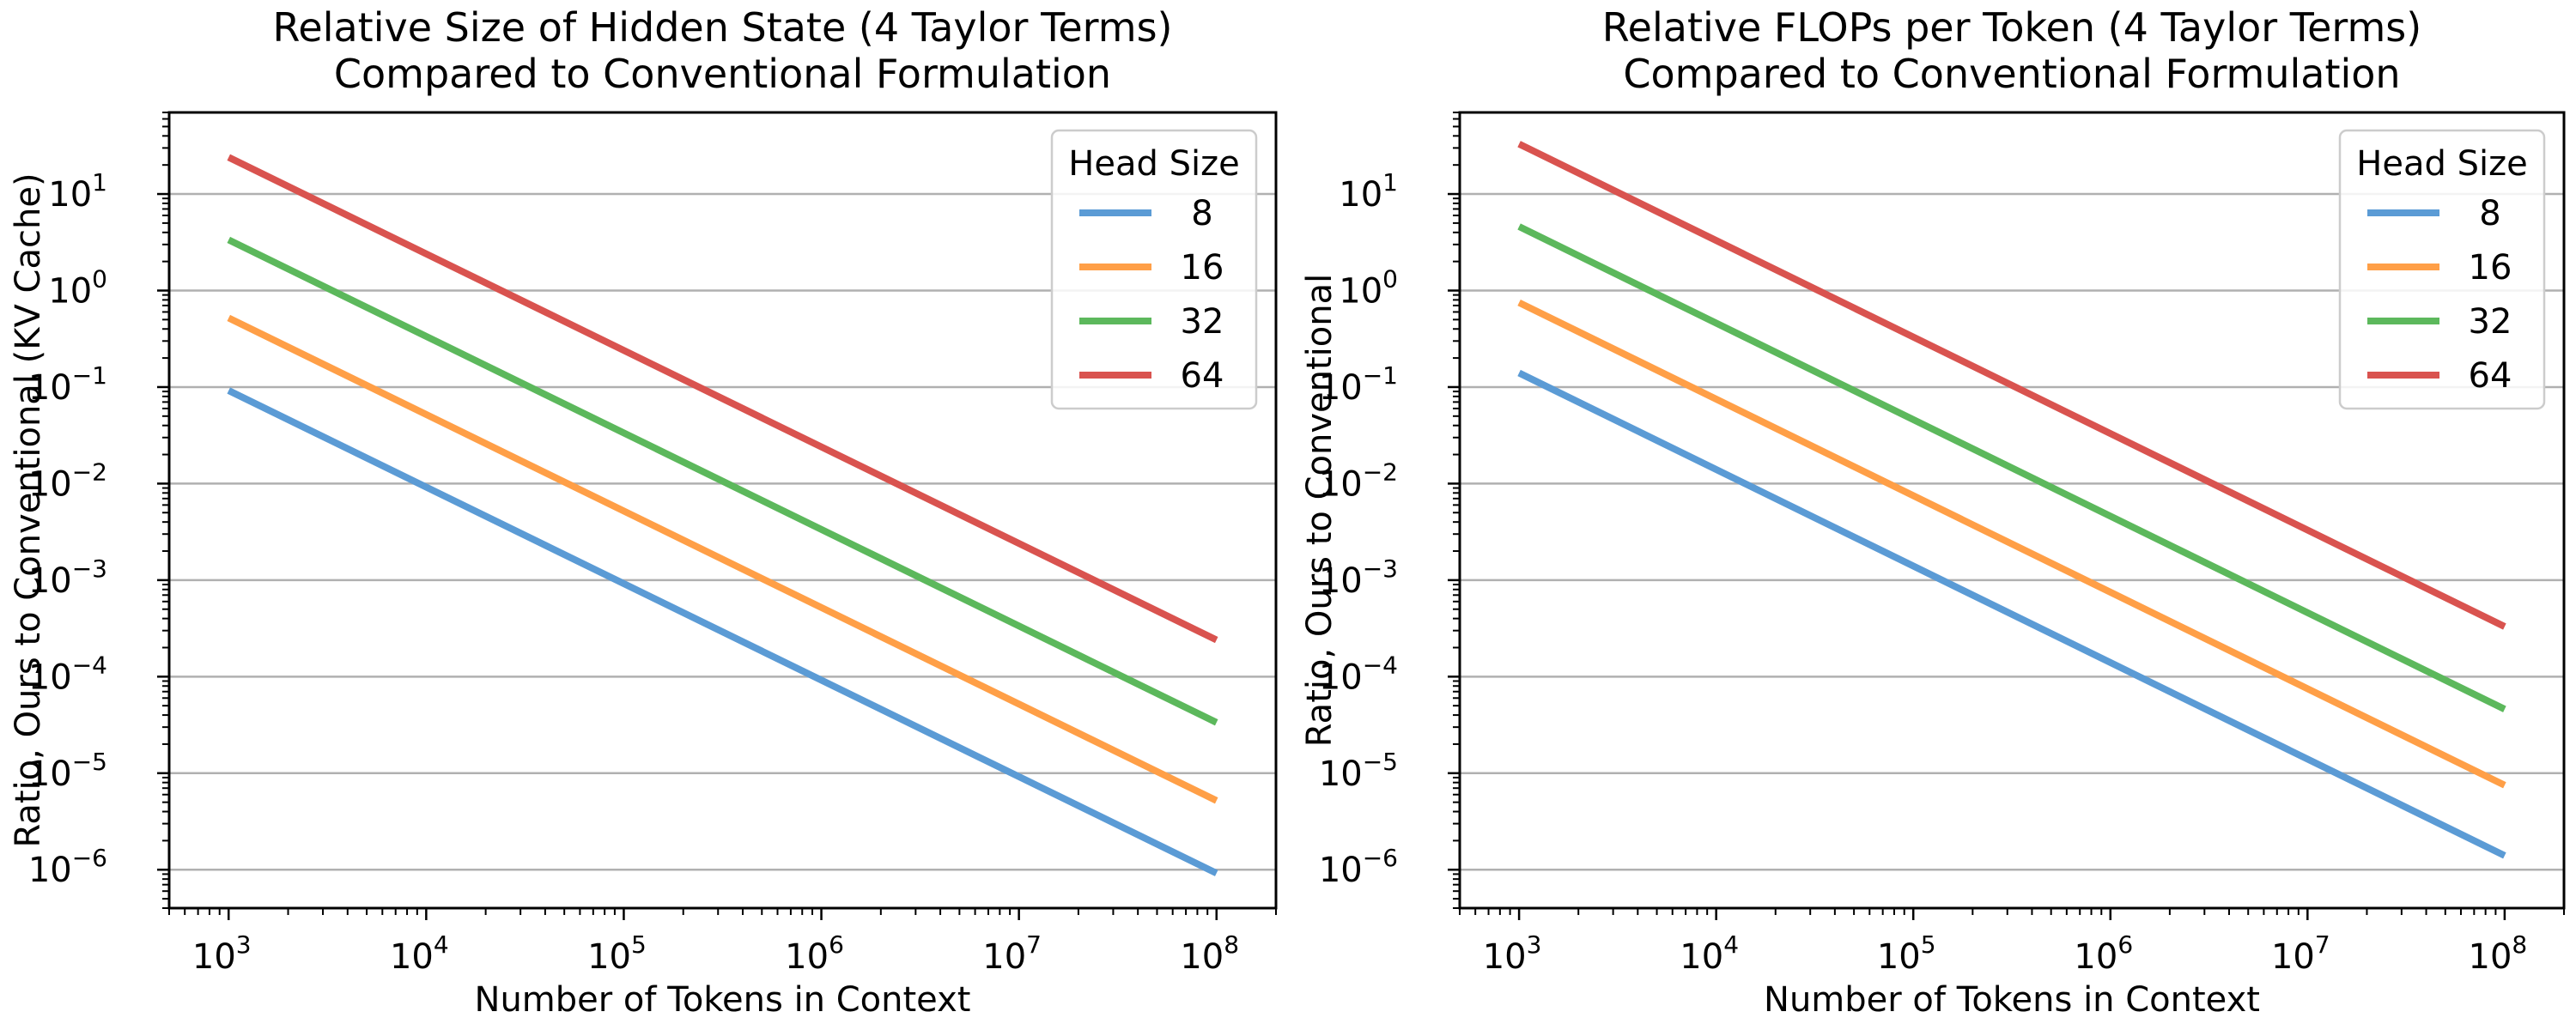 This screenshot has width=2576, height=1030. I want to click on y-axis-label: Ratio, Ours to Conventional, so click(1320, 510).